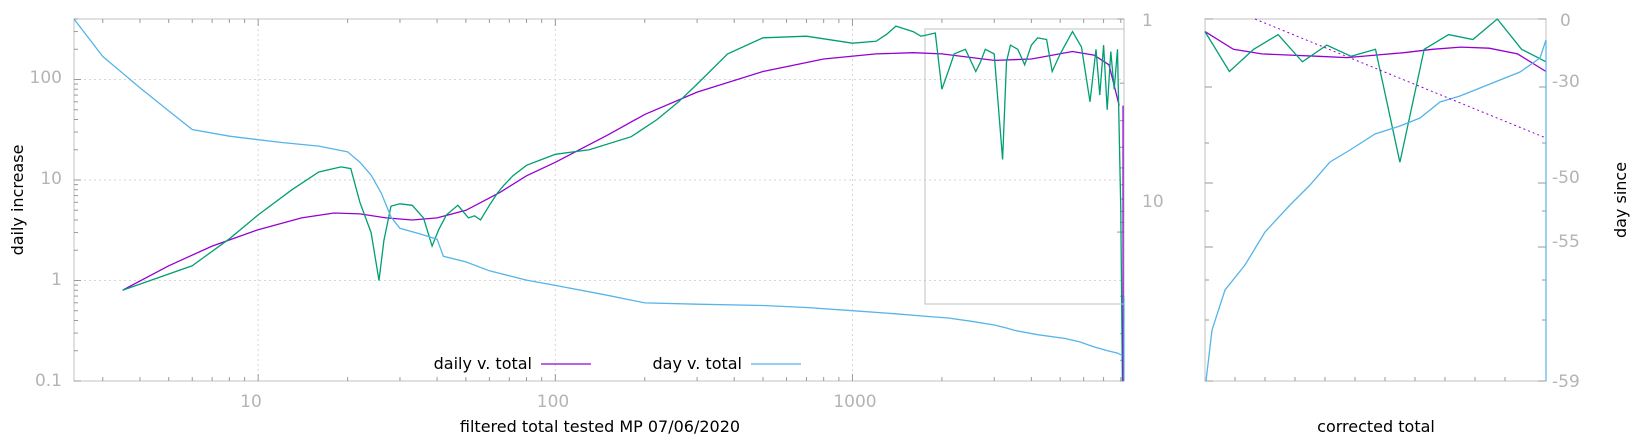 The height and width of the screenshot is (440, 1640). Describe the element at coordinates (1620, 200) in the screenshot. I see `inset-y2-axis-title: day since` at that location.